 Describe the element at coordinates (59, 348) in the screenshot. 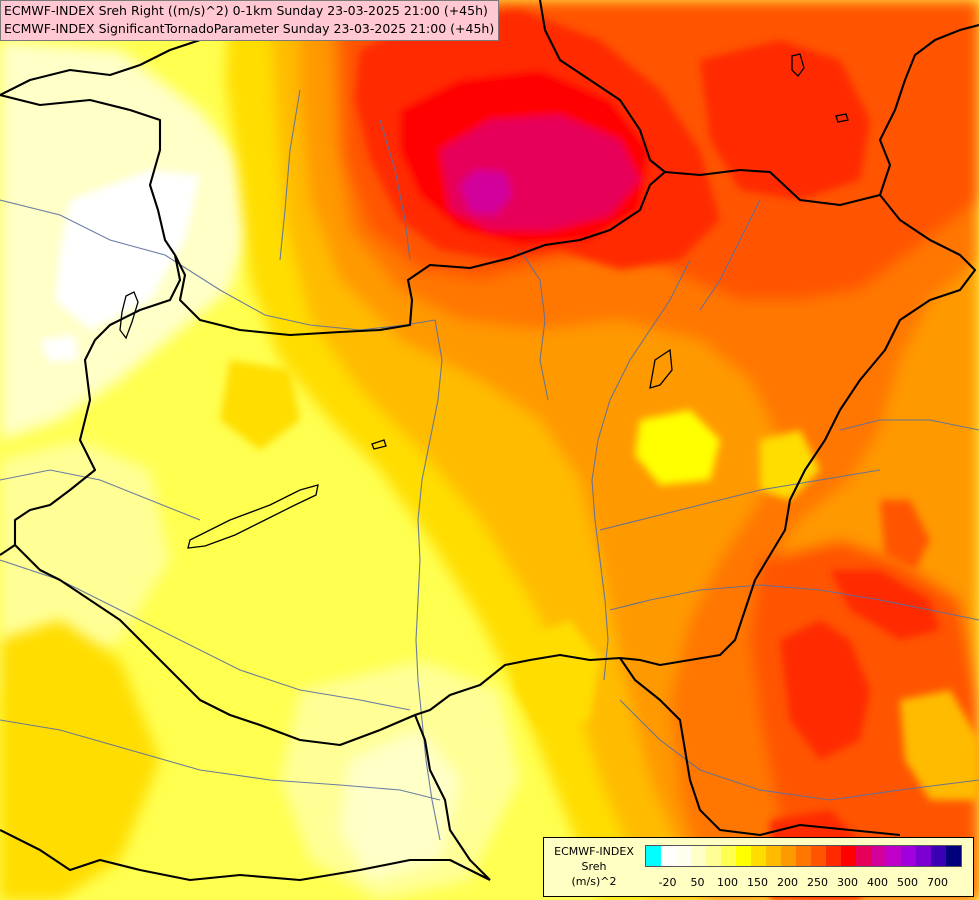

I see `field-white-patch` at that location.